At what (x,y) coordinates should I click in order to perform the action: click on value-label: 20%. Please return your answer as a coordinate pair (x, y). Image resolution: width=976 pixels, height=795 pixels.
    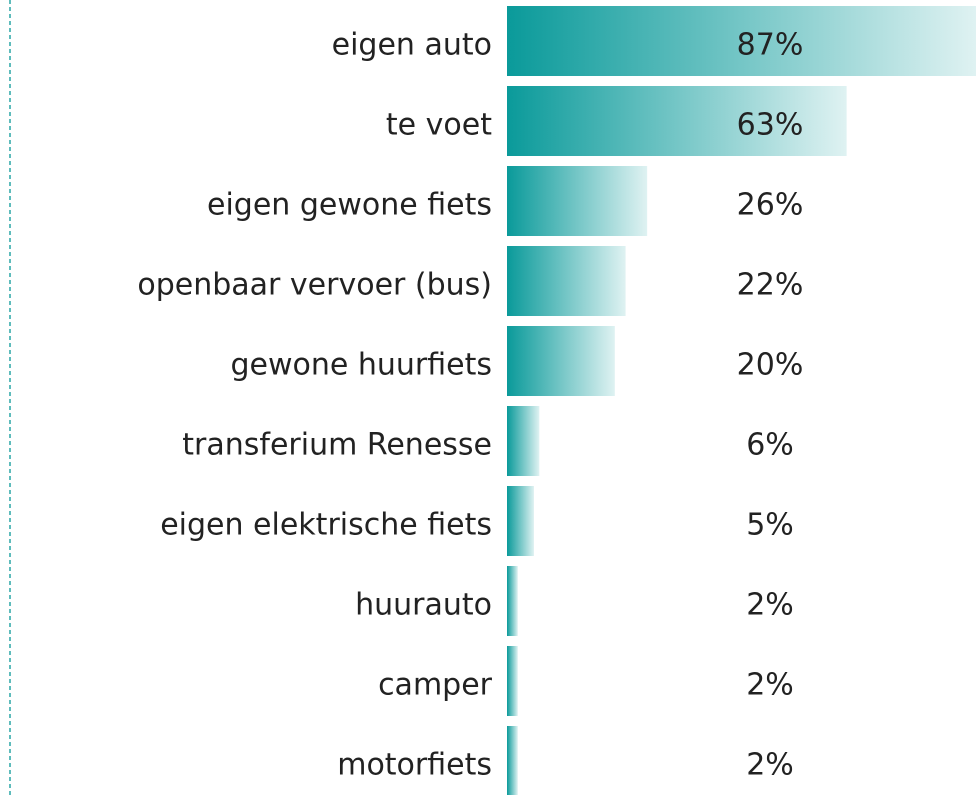
    Looking at the image, I should click on (770, 365).